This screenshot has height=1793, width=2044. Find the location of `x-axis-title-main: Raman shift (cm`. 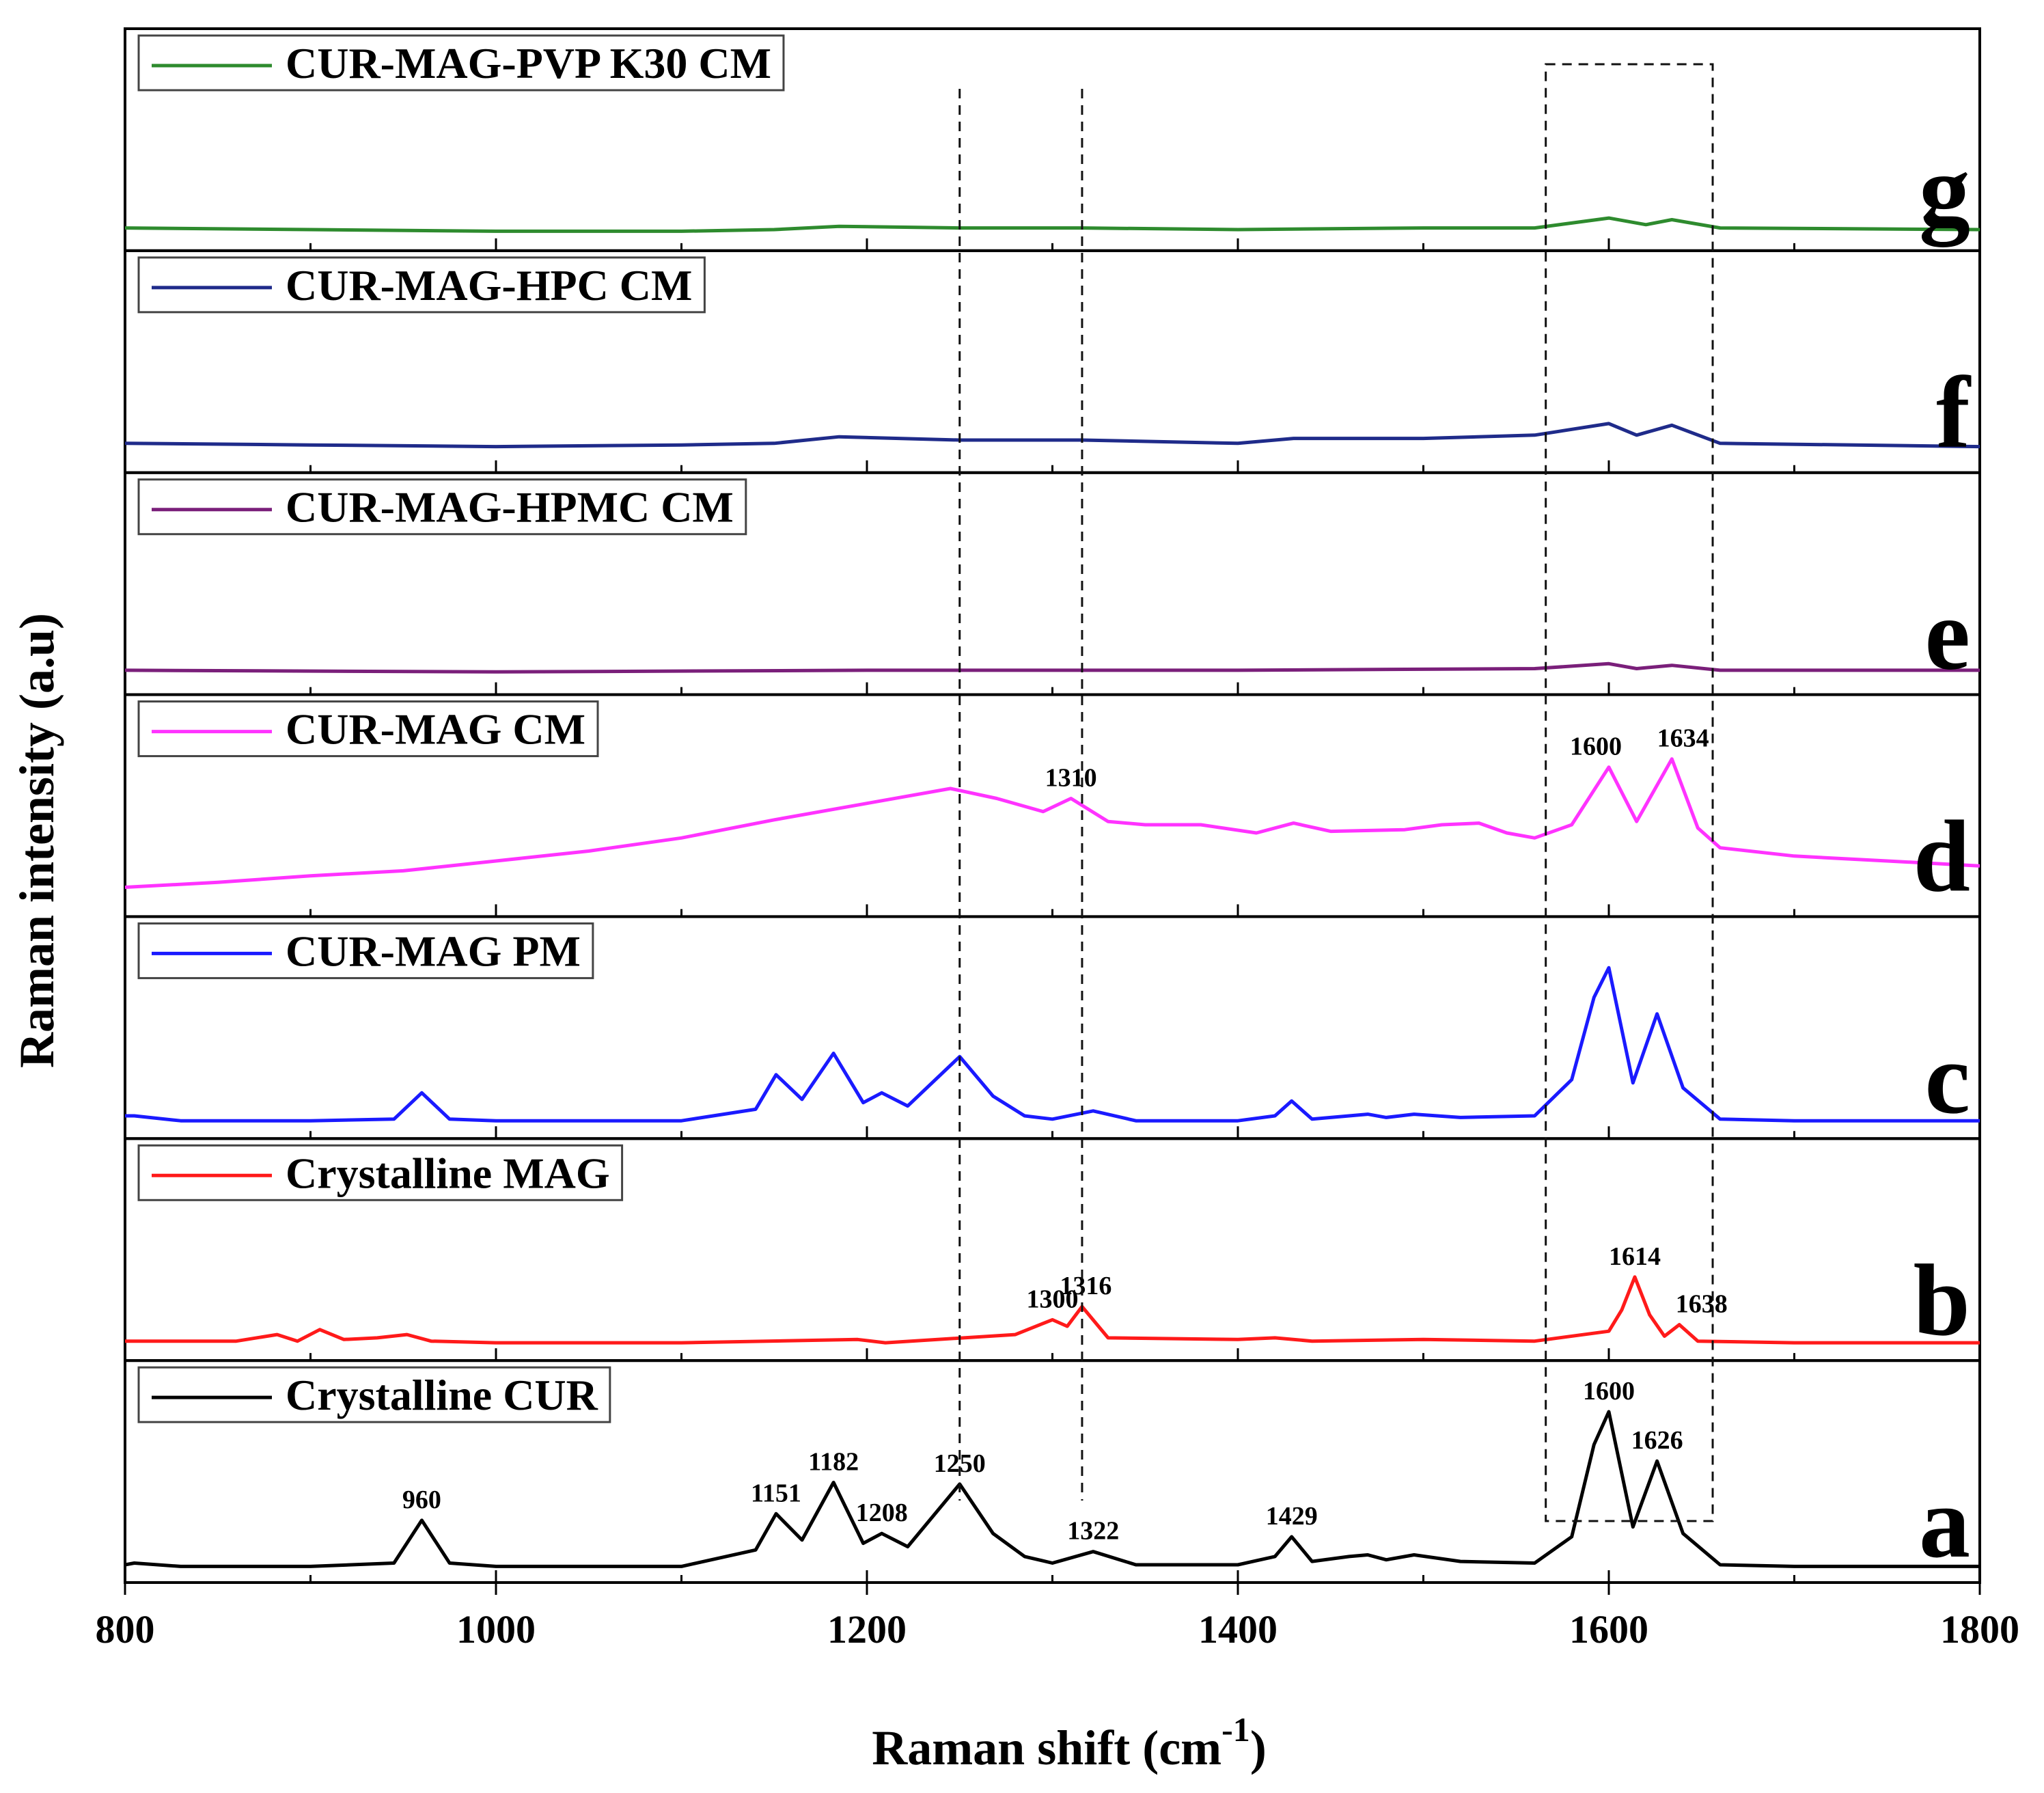

x-axis-title-main: Raman shift (cm is located at coordinates (1046, 1748).